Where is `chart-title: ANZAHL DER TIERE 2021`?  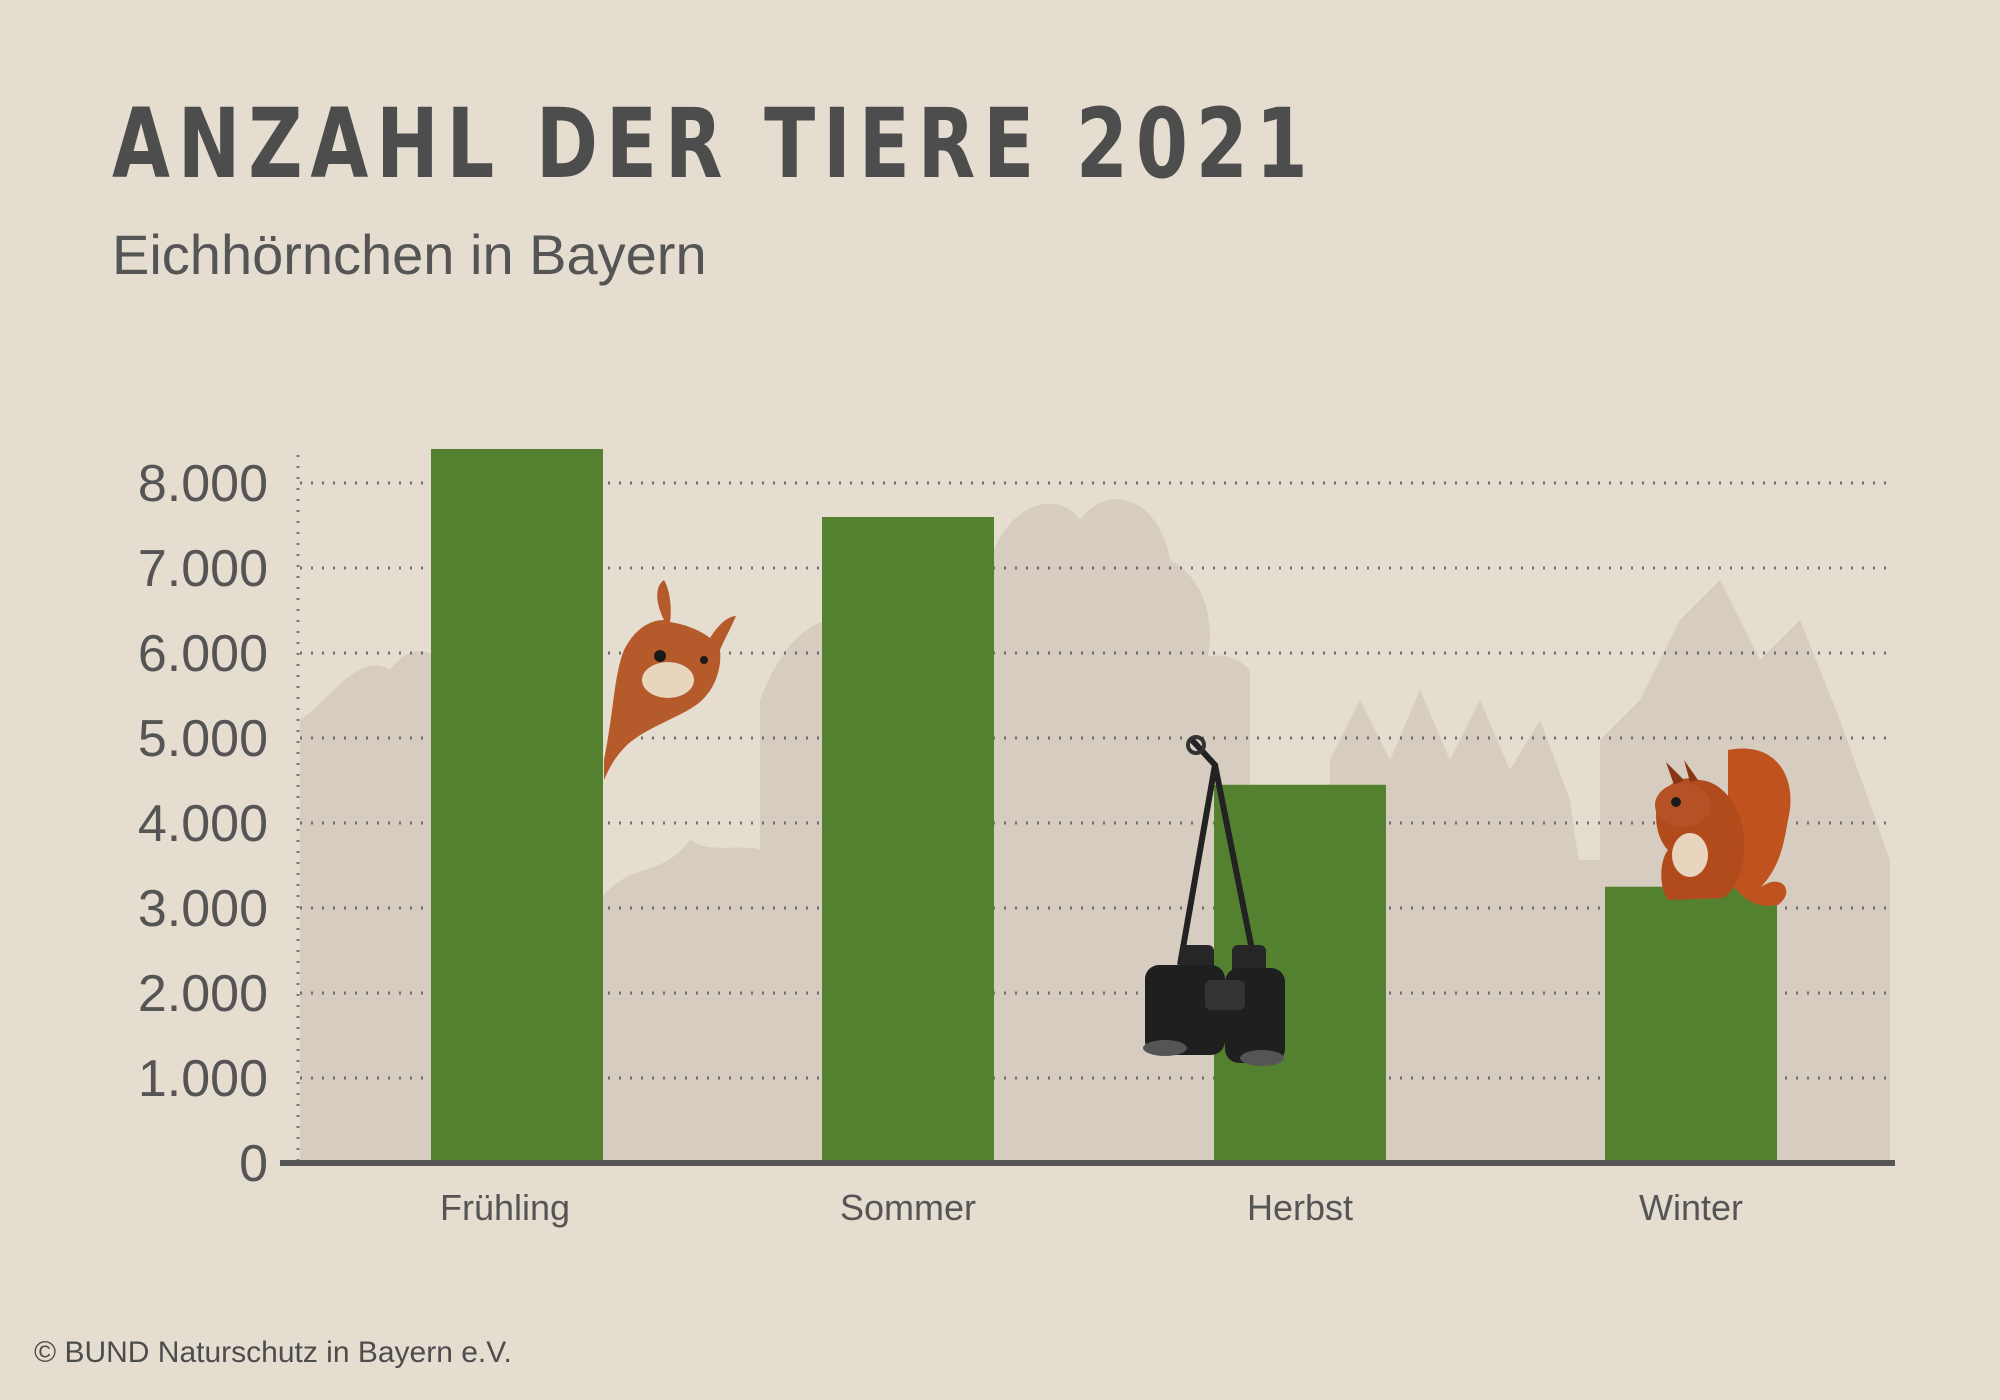
chart-title: ANZAHL DER TIERE 2021 is located at coordinates (714, 144).